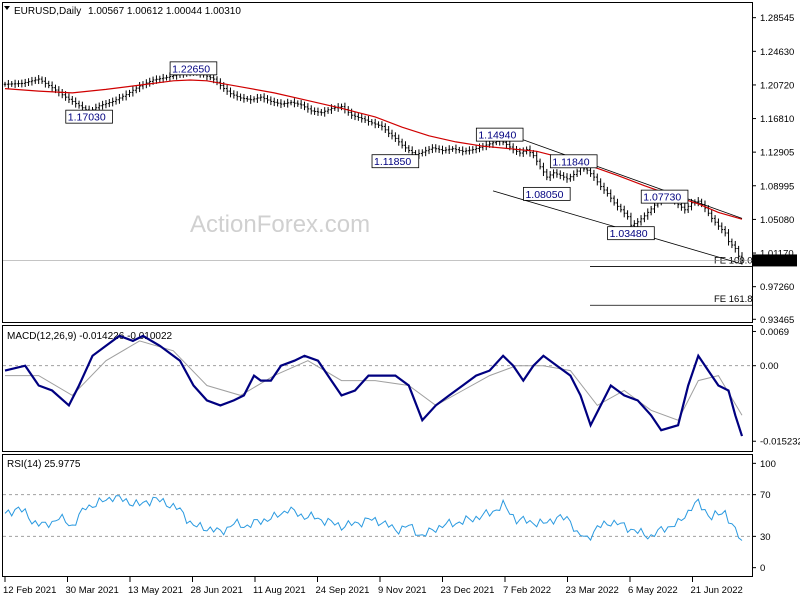 The width and height of the screenshot is (800, 600). What do you see at coordinates (280, 224) in the screenshot?
I see `watermark: ActionForex.com` at bounding box center [280, 224].